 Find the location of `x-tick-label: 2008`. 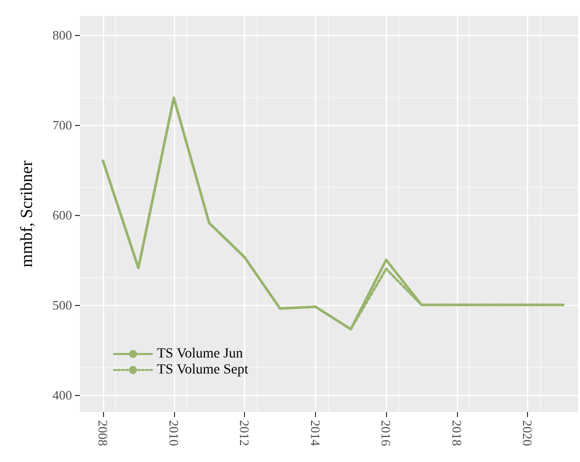

x-tick-label: 2008 is located at coordinates (103, 433).